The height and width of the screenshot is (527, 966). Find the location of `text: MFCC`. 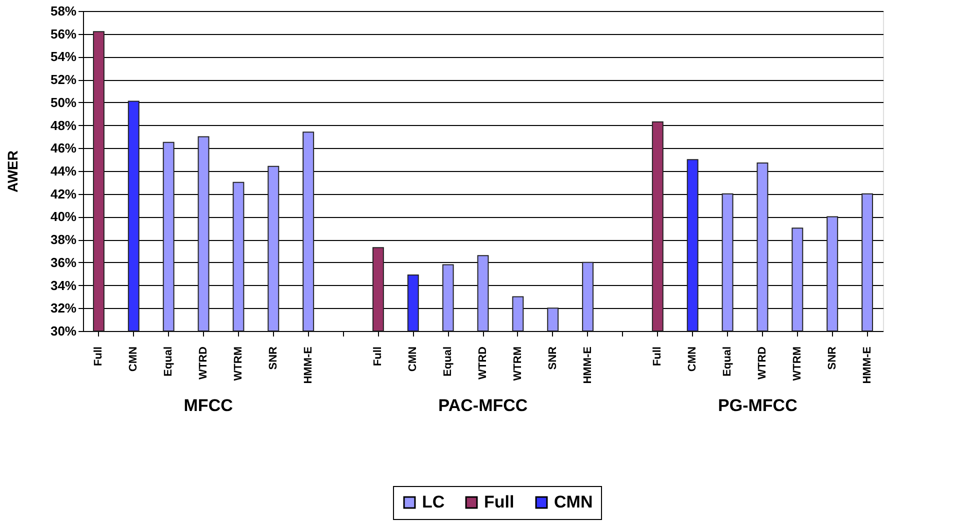

text: MFCC is located at coordinates (208, 405).